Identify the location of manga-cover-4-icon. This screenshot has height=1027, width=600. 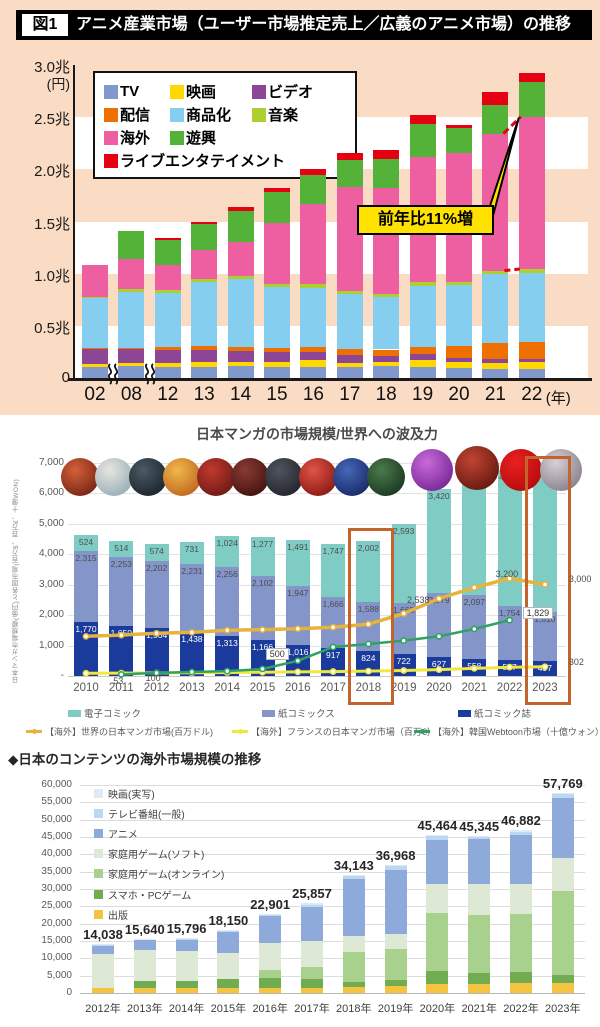
(182, 477).